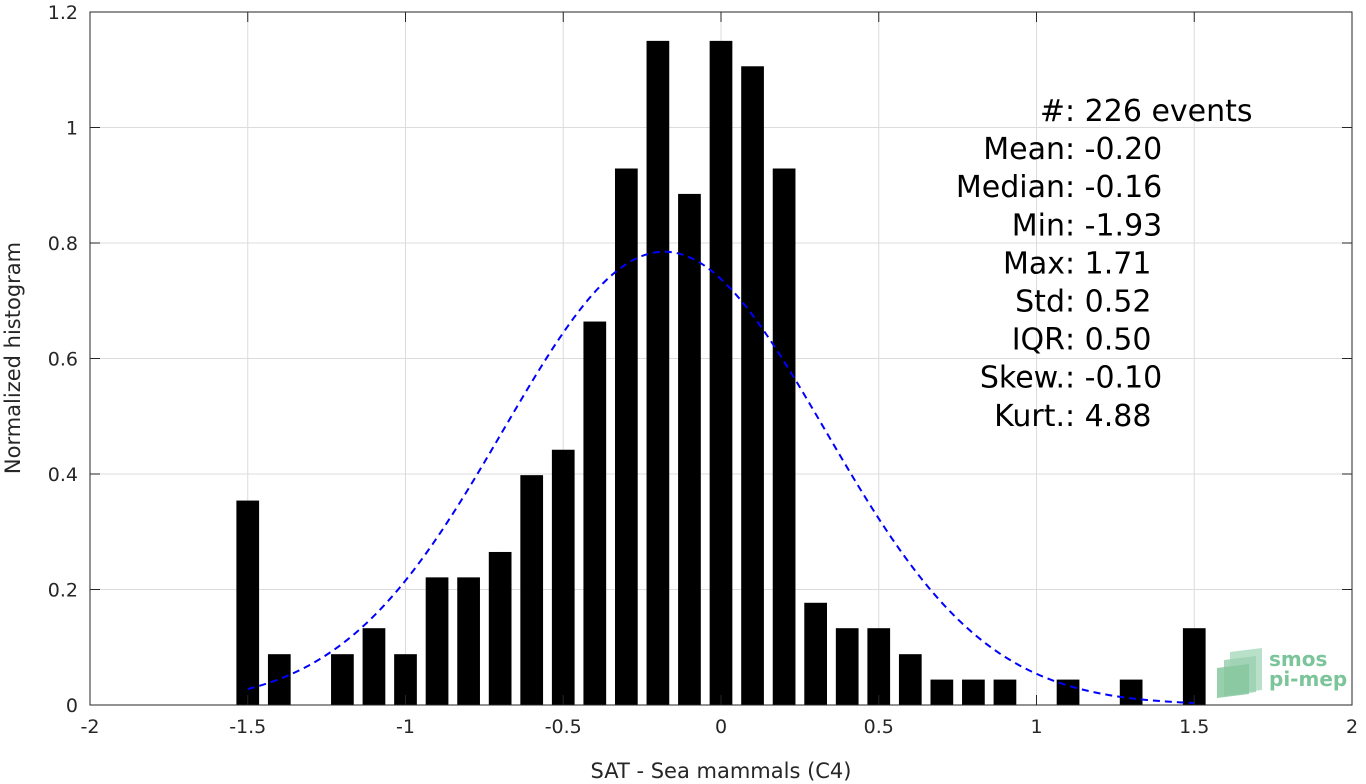 The image size is (1366, 784). Describe the element at coordinates (90, 727) in the screenshot. I see `x-tick-label: -2` at that location.